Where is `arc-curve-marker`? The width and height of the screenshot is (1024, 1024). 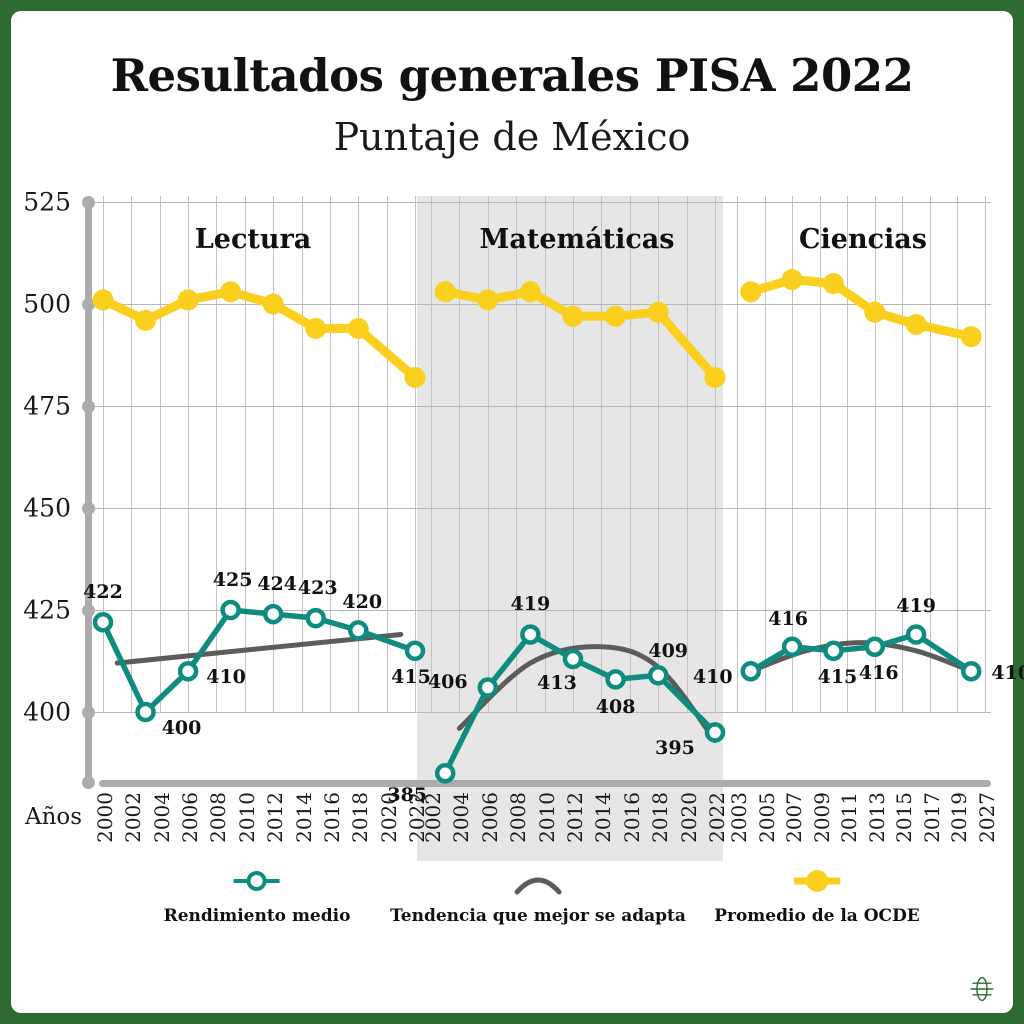
arc-curve-marker is located at coordinates (538, 886).